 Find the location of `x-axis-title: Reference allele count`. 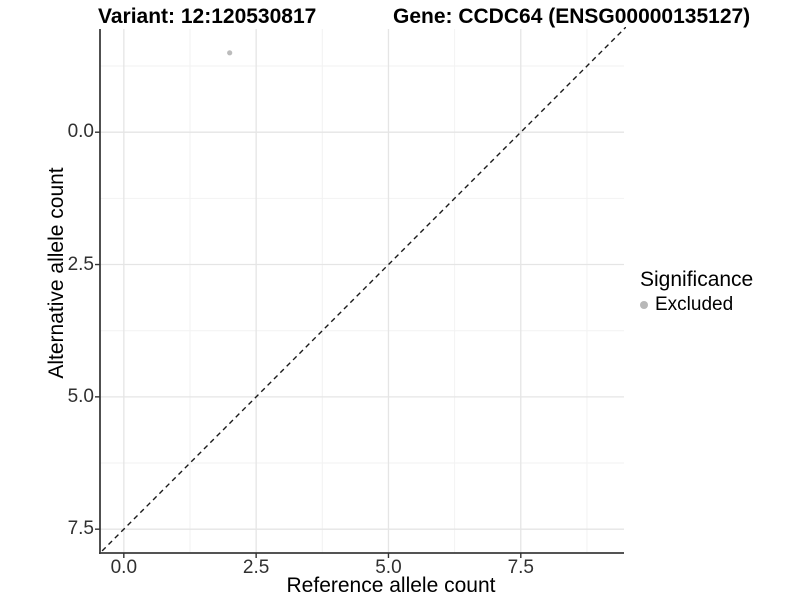

x-axis-title: Reference allele count is located at coordinates (391, 585).